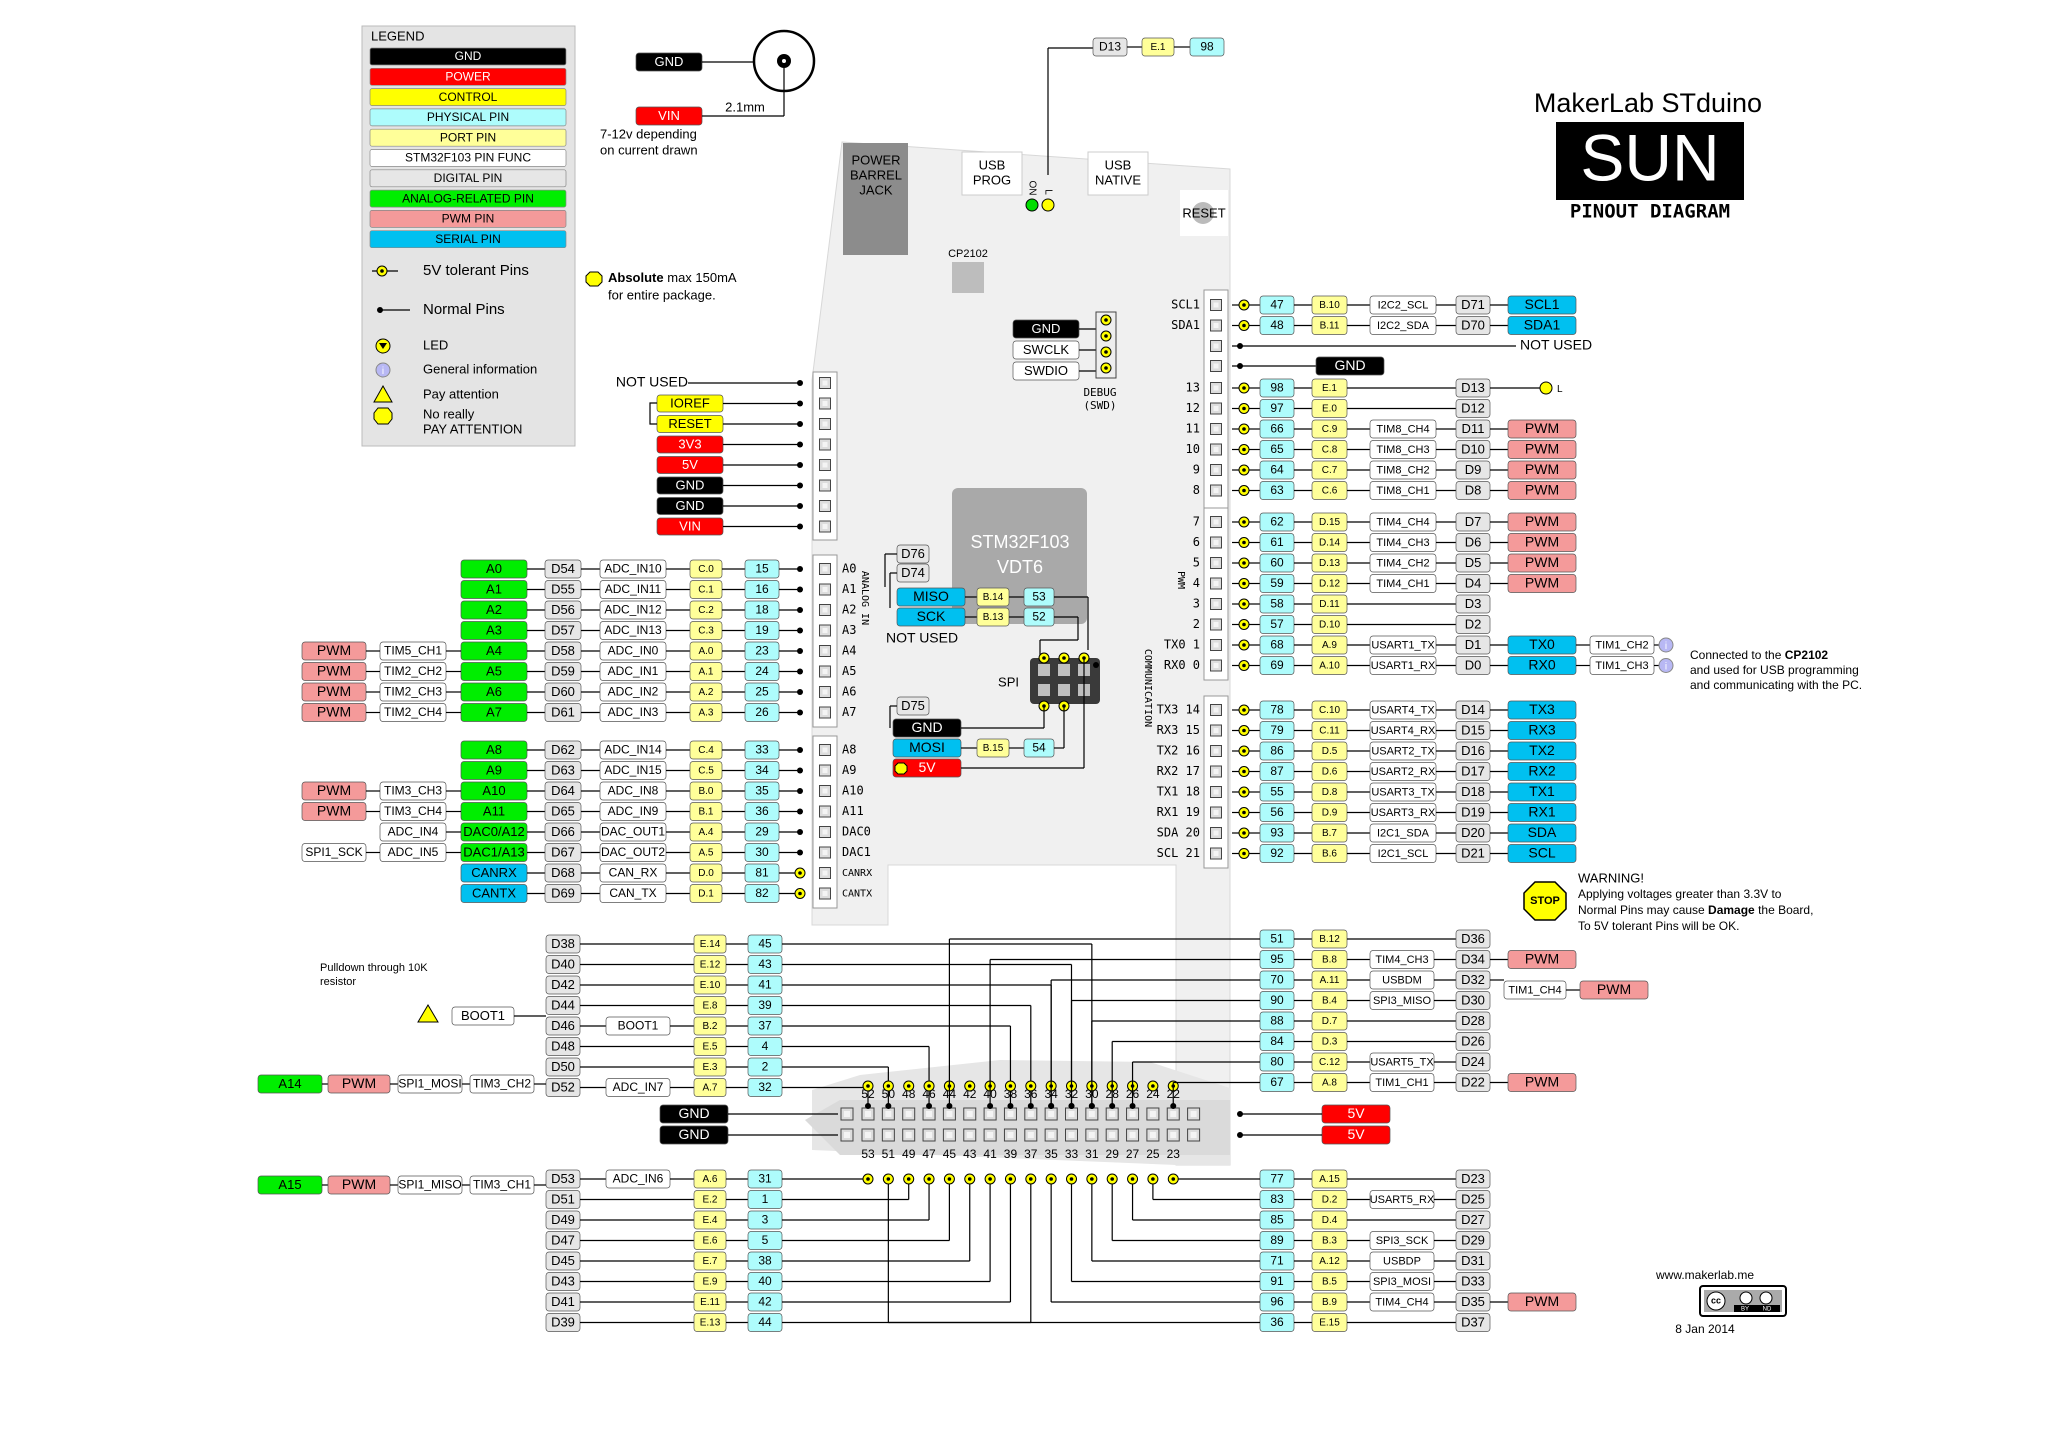 The image size is (2048, 1446). What do you see at coordinates (1277, 490) in the screenshot?
I see `pin-label: 63` at bounding box center [1277, 490].